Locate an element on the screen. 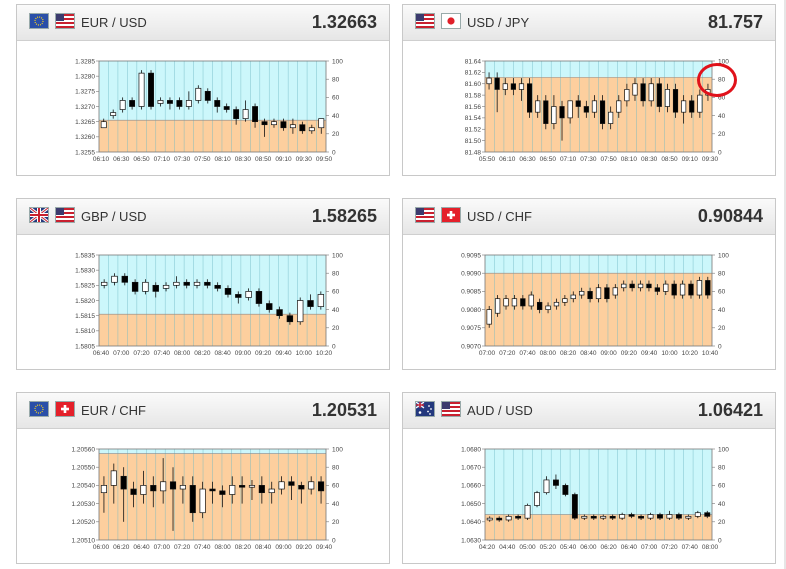 The height and width of the screenshot is (569, 786). pair-label: GBP / USD is located at coordinates (114, 216).